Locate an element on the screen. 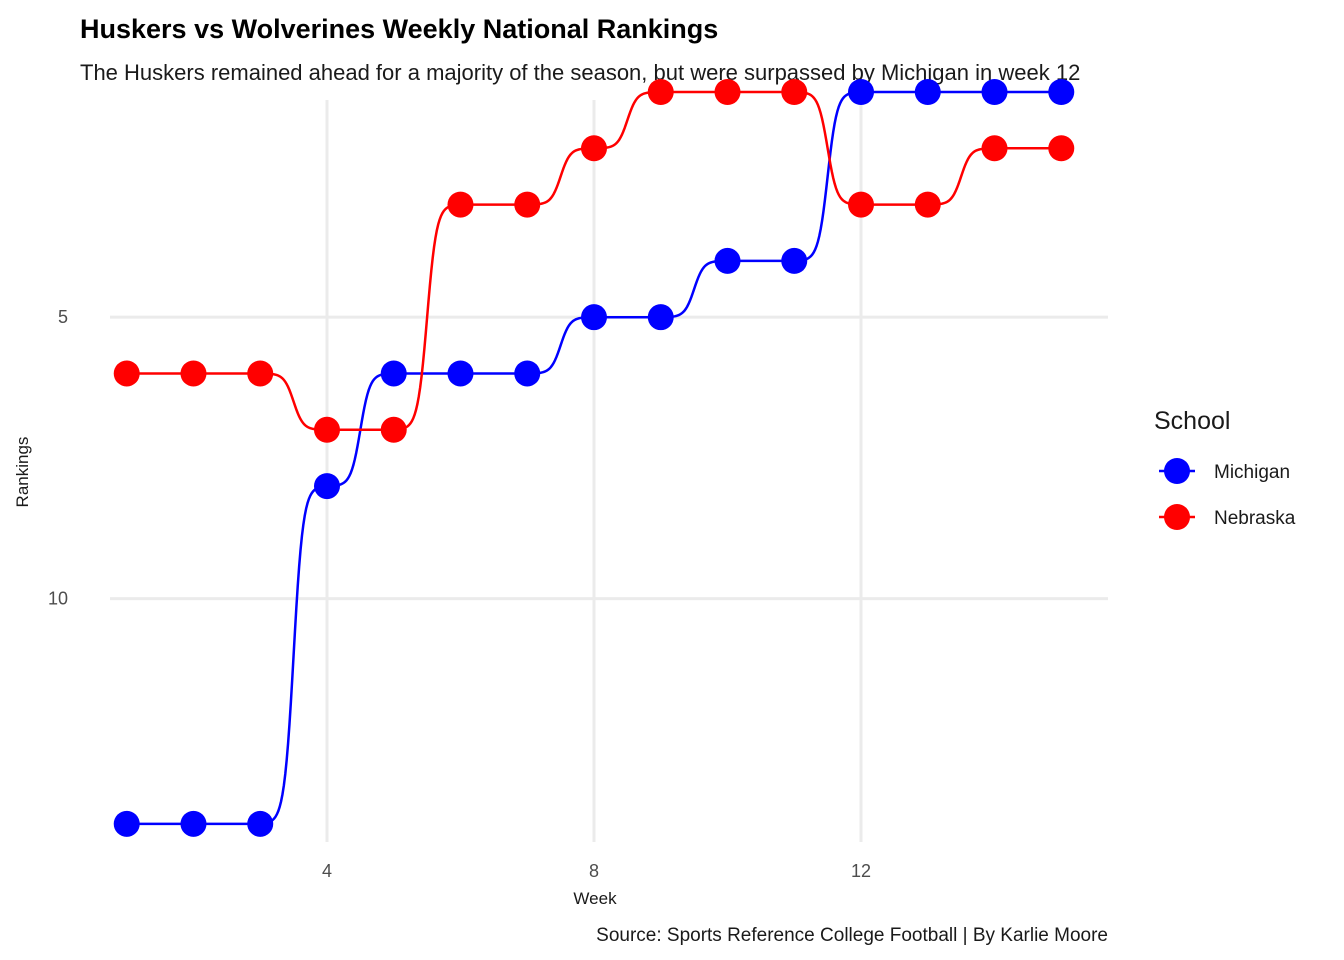 The height and width of the screenshot is (960, 1344). legend-label-michigan: Michigan is located at coordinates (1252, 472).